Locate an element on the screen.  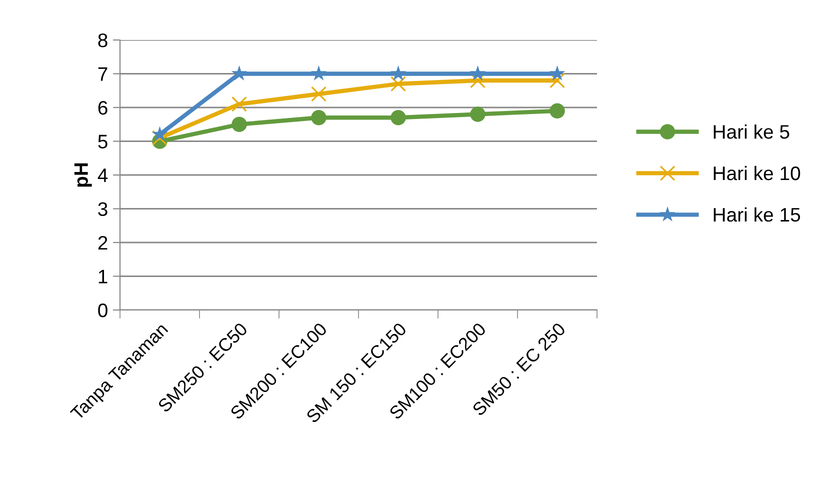
y-tick-label: 3 is located at coordinates (103, 209).